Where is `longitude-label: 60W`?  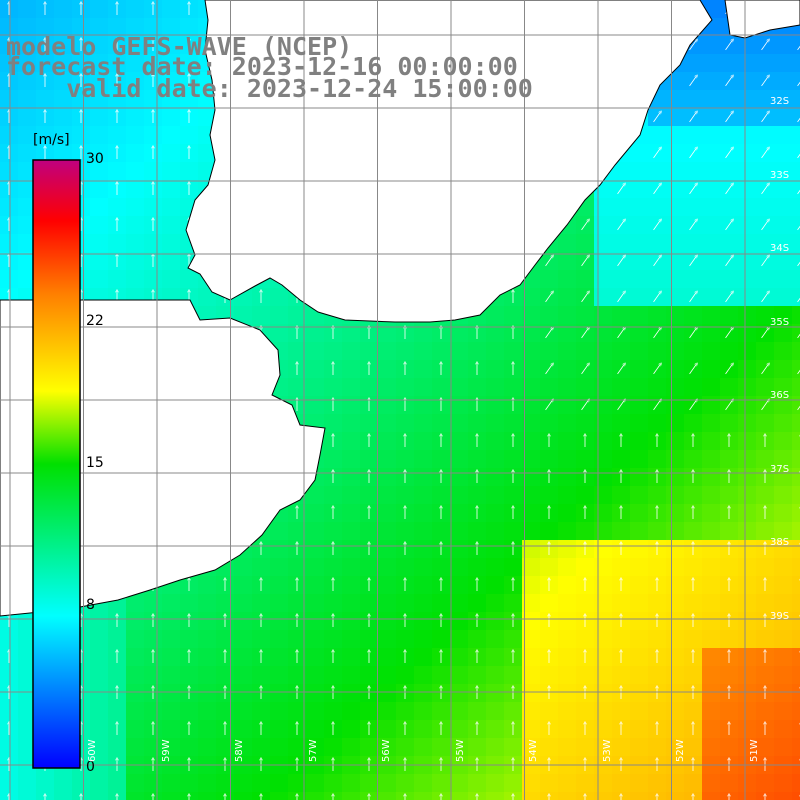 longitude-label: 60W is located at coordinates (92, 750).